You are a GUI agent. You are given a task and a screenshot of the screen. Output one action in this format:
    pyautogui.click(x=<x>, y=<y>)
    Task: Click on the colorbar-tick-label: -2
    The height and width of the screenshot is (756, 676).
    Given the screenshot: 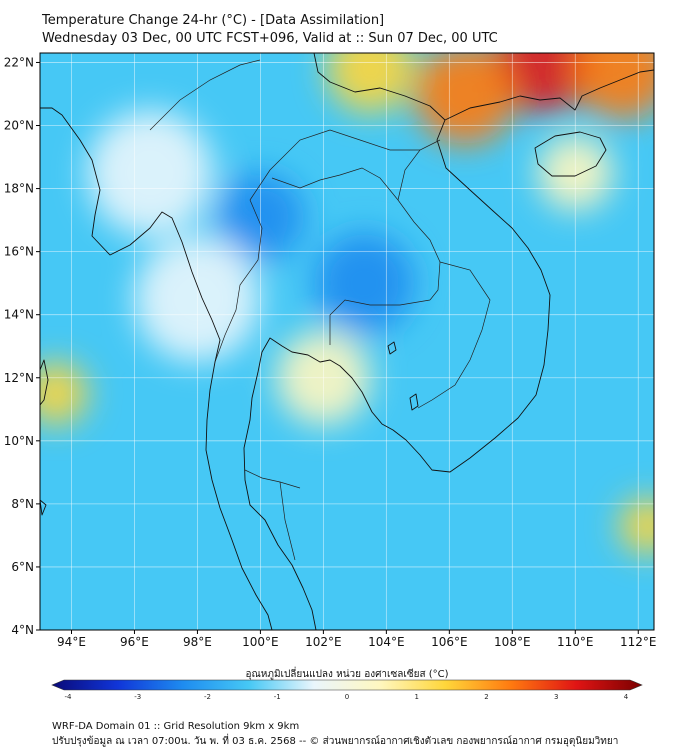 What is the action you would take?
    pyautogui.click(x=207, y=697)
    